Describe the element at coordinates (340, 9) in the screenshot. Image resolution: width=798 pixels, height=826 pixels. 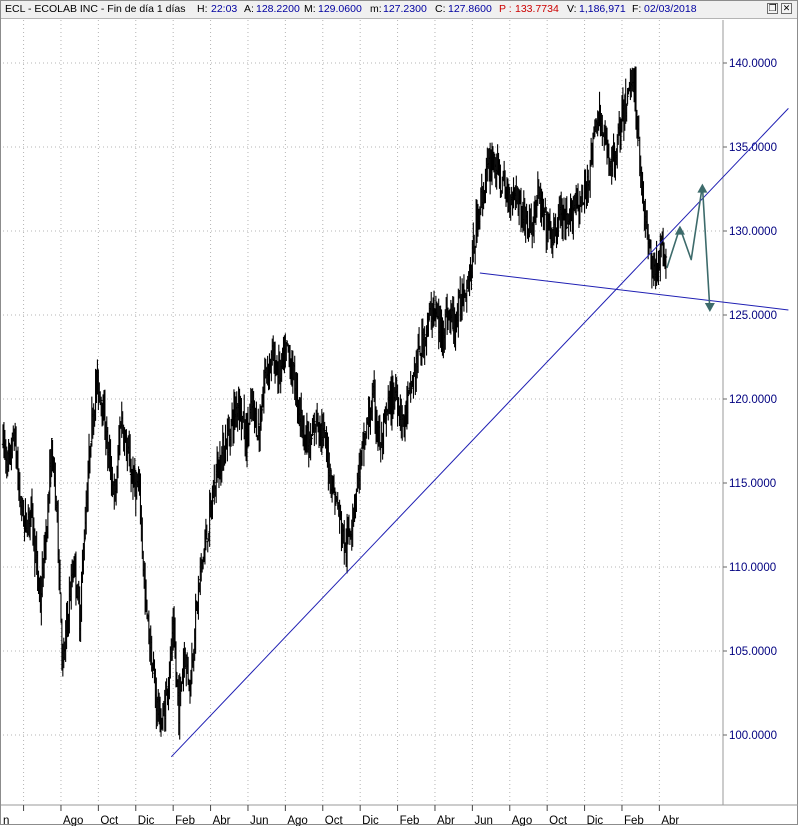
I see `high-value: 129.0600` at that location.